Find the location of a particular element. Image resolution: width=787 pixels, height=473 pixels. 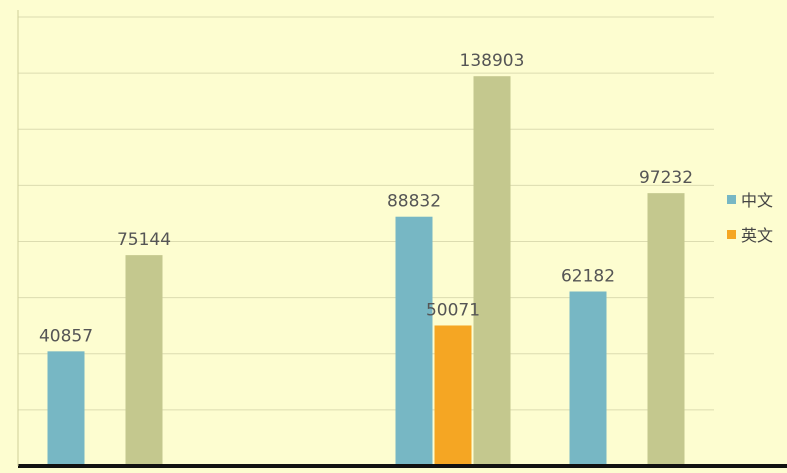

data-label: 138903 is located at coordinates (492, 61).